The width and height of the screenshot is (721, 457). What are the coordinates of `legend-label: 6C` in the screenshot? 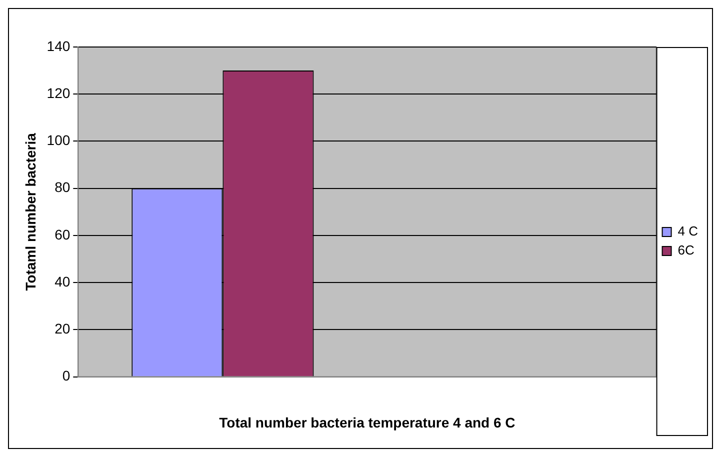 It's located at (686, 250).